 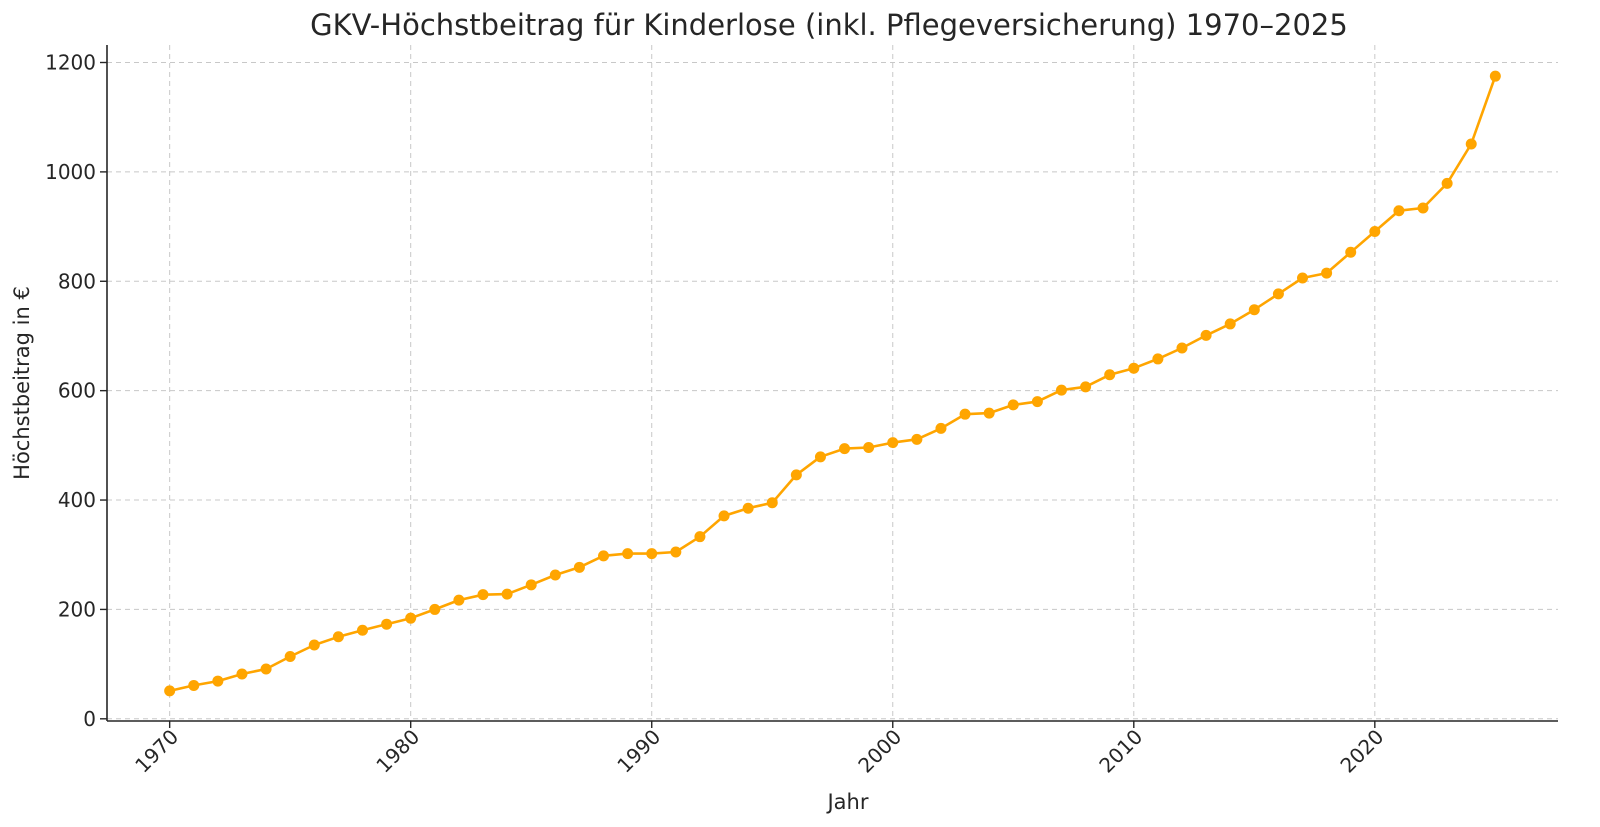 I want to click on x-tick-label: 2010, so click(x=1120, y=751).